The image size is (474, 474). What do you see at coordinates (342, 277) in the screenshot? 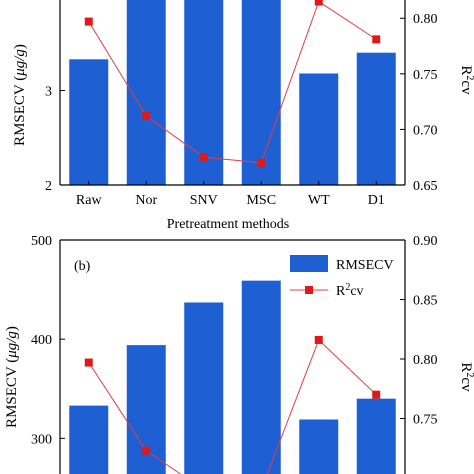
I see `legend: RMSECV R2cv` at bounding box center [342, 277].